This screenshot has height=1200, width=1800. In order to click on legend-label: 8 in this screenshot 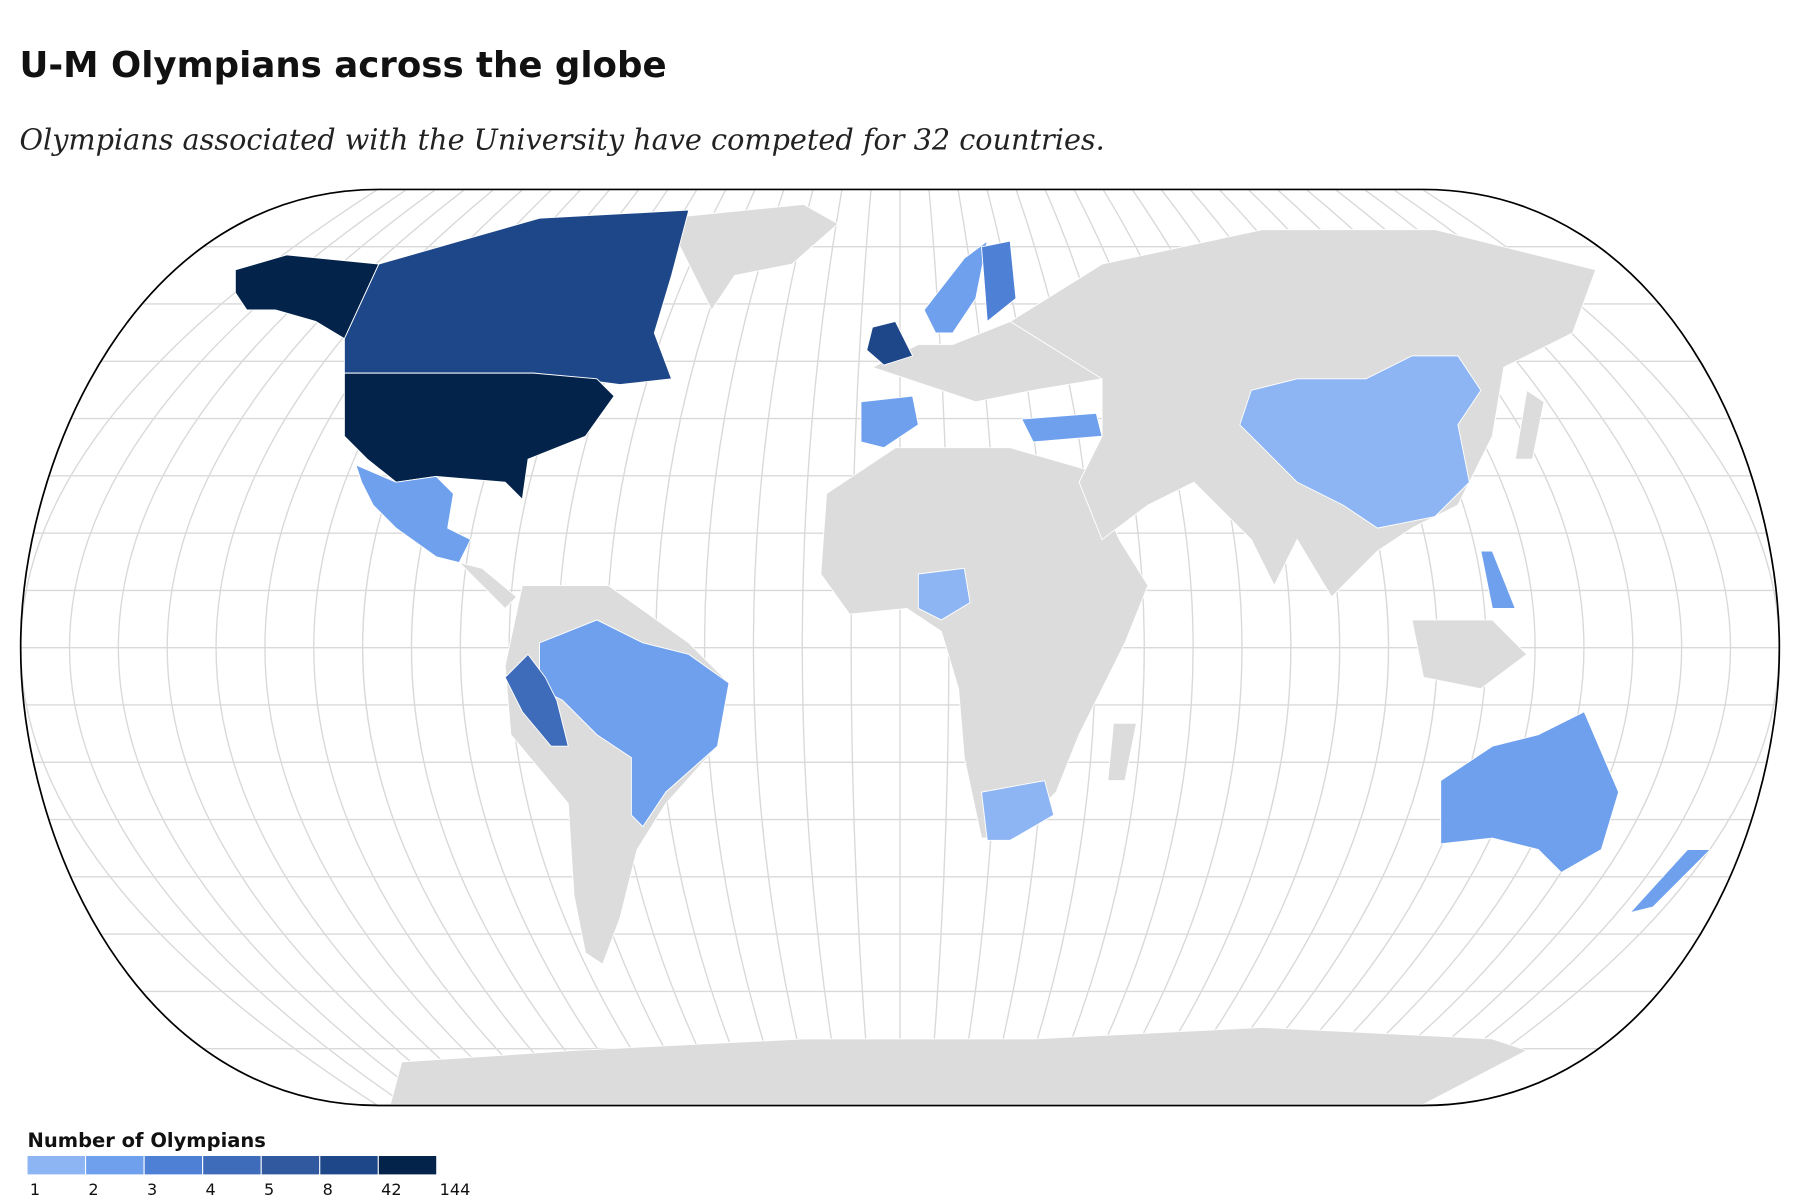, I will do `click(328, 1189)`.